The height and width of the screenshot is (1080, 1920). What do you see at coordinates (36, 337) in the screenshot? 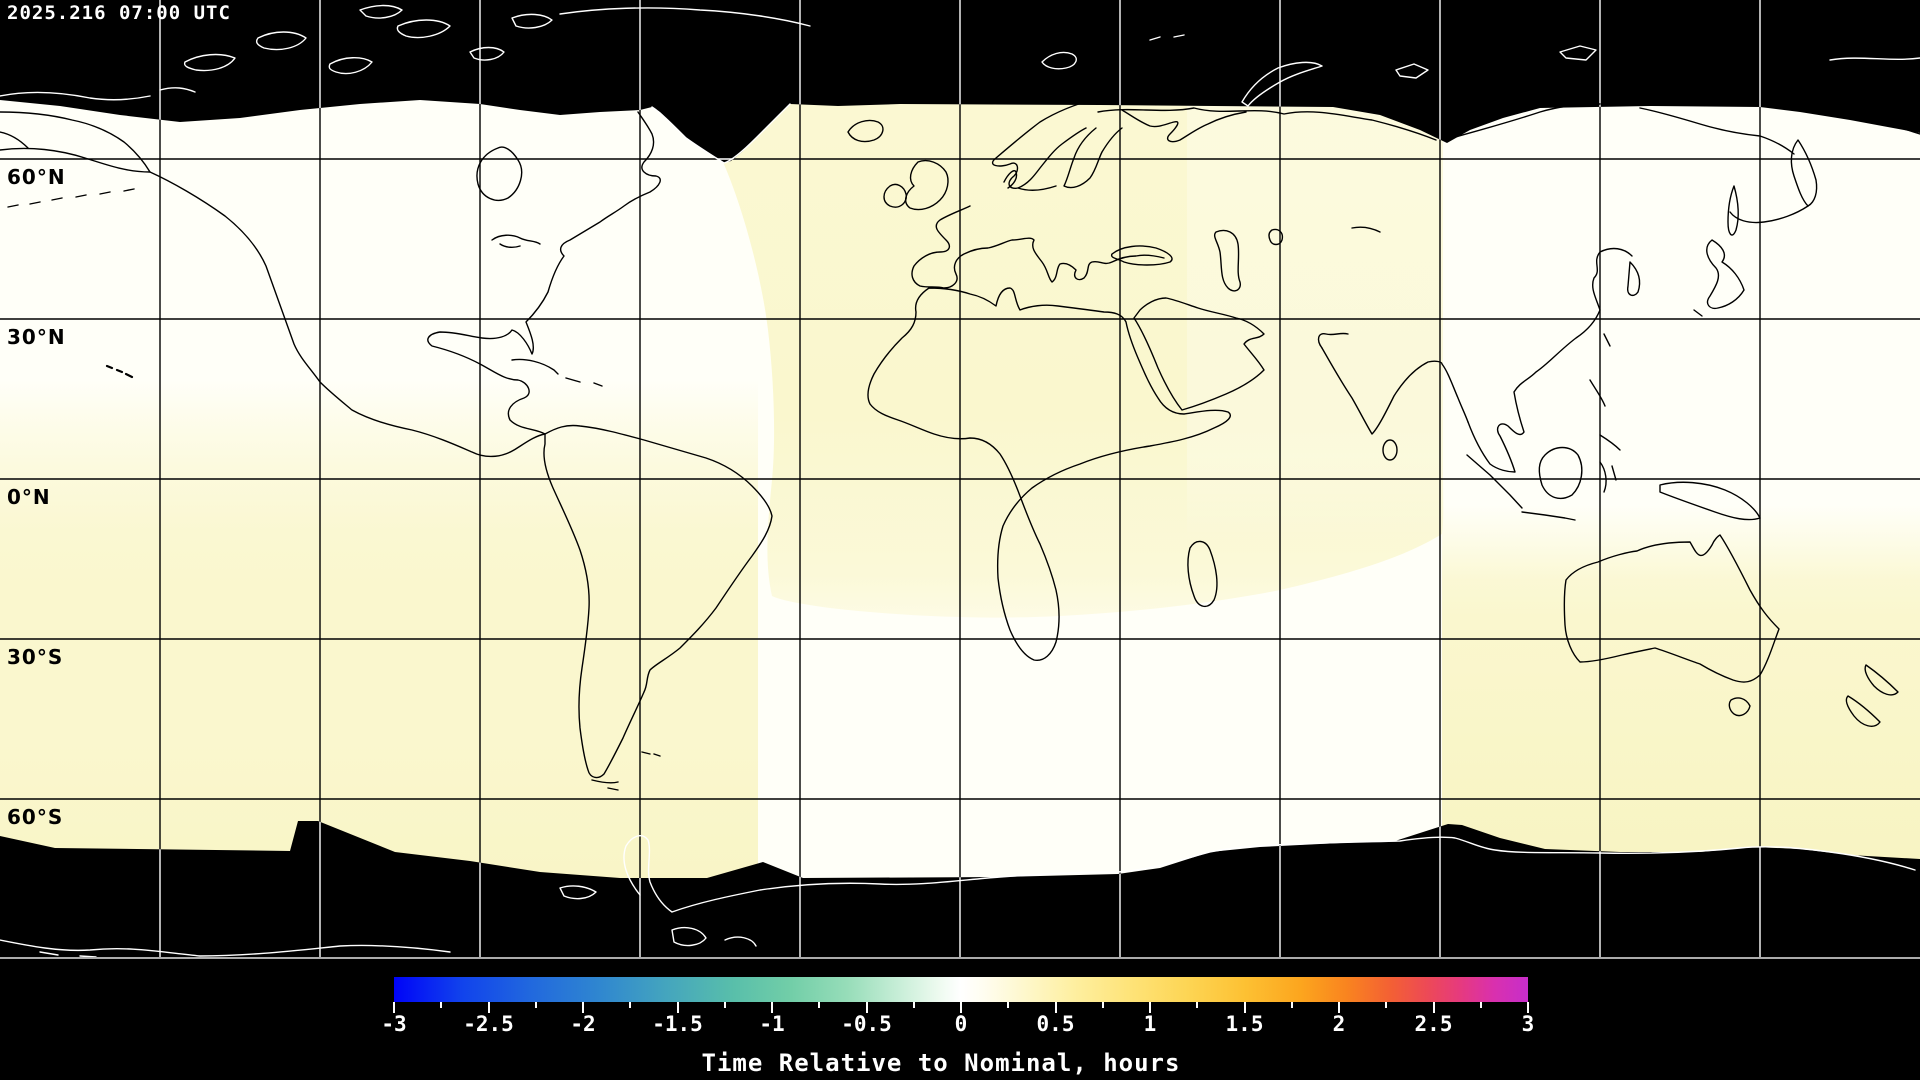
I see `lat-label-30n: 30°N` at bounding box center [36, 337].